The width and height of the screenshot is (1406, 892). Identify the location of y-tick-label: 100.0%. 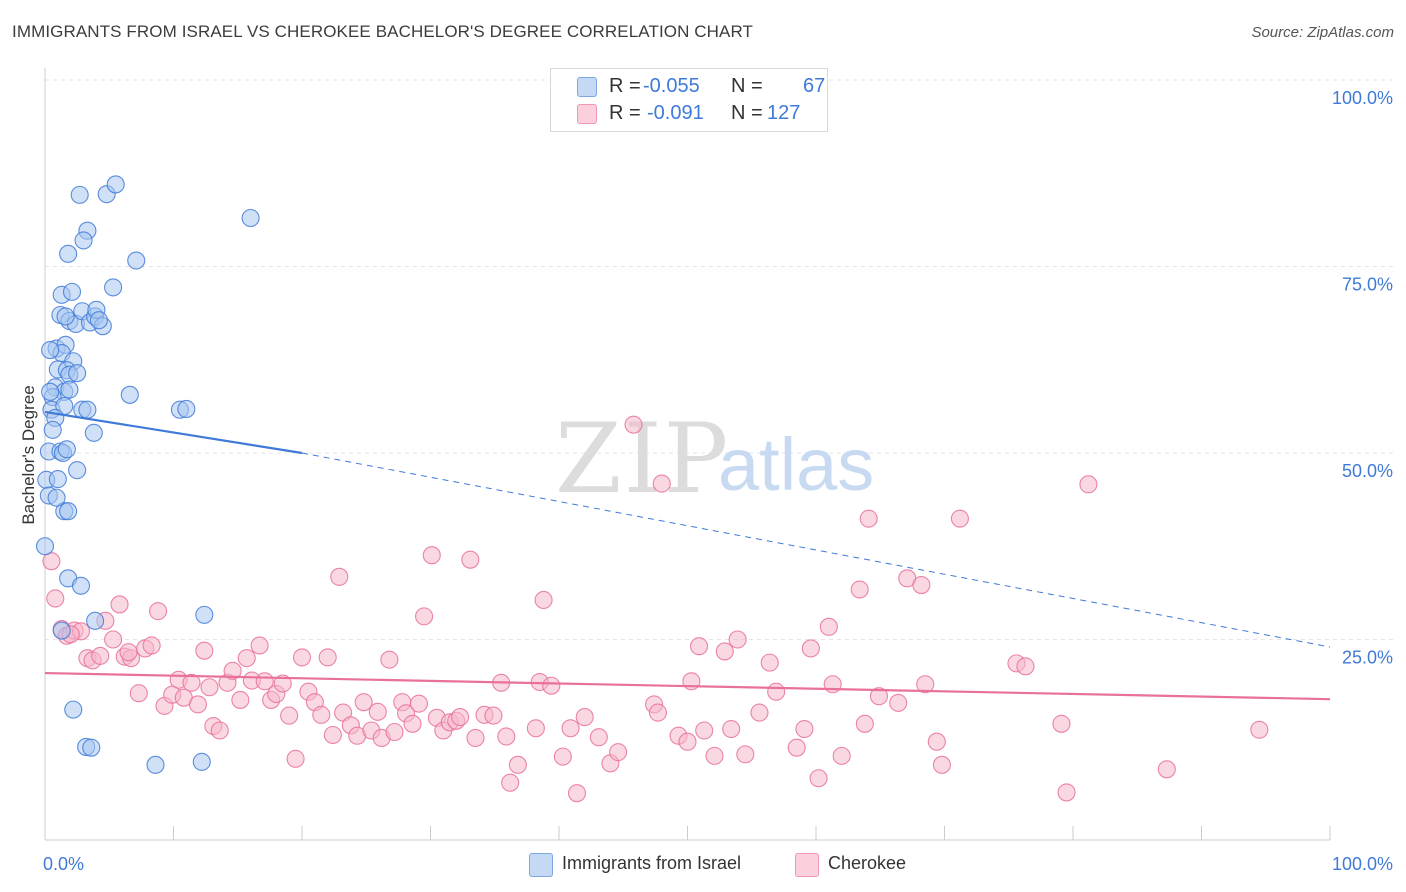
(1362, 98).